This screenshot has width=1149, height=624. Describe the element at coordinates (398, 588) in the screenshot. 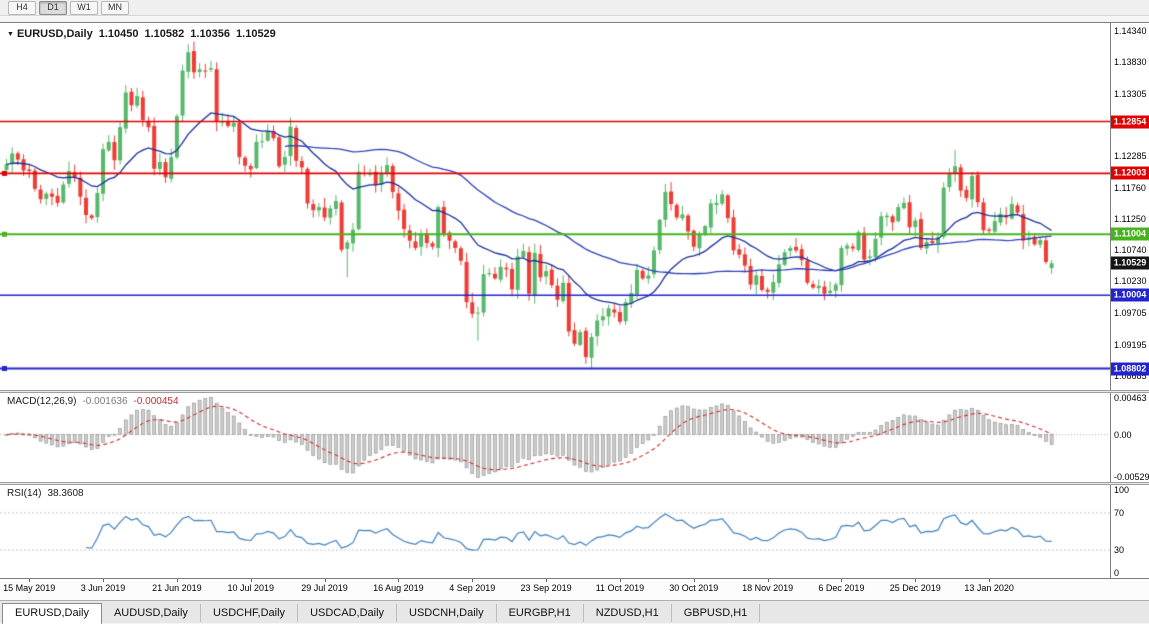

I see `time-label: 16 Aug 2019` at that location.